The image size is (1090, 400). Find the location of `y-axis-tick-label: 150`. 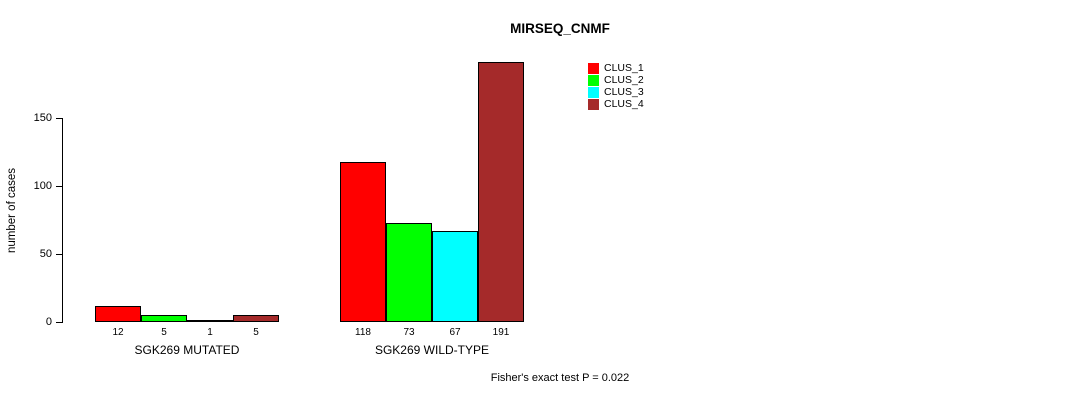

y-axis-tick-label: 150 is located at coordinates (42, 118).